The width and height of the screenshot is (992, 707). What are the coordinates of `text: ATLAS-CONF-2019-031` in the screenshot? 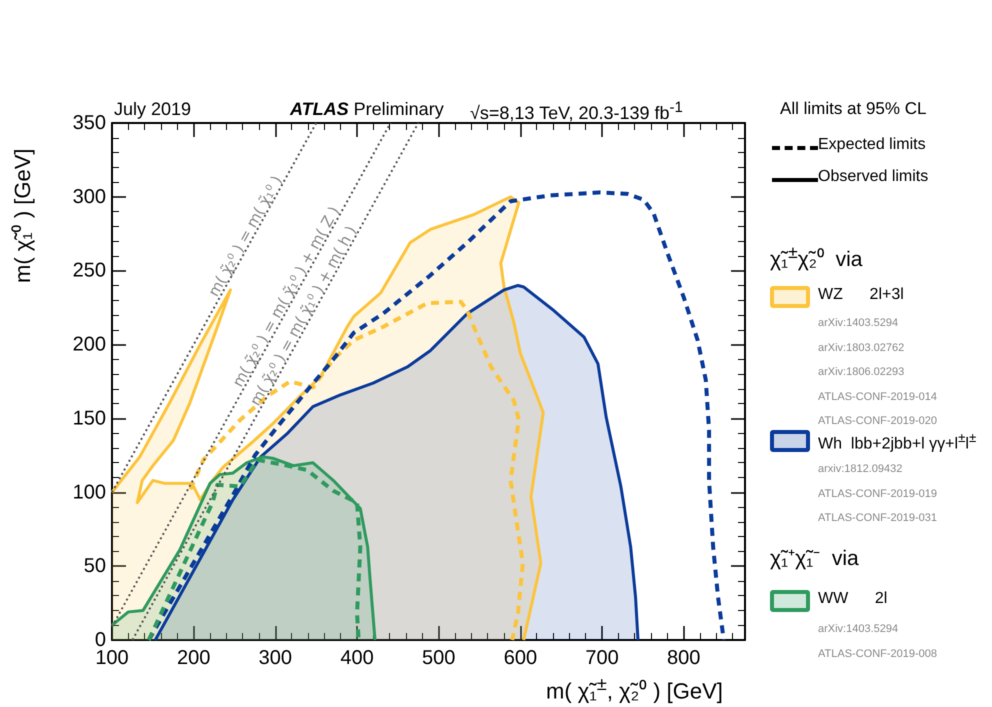 It's located at (878, 518).